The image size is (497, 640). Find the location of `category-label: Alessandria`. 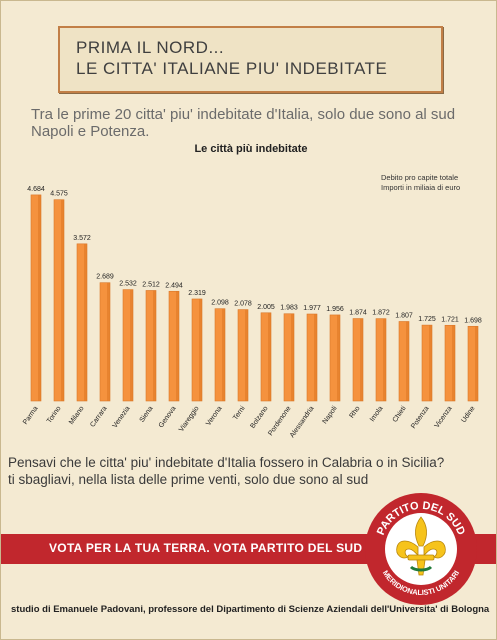

category-label: Alessandria is located at coordinates (302, 422).